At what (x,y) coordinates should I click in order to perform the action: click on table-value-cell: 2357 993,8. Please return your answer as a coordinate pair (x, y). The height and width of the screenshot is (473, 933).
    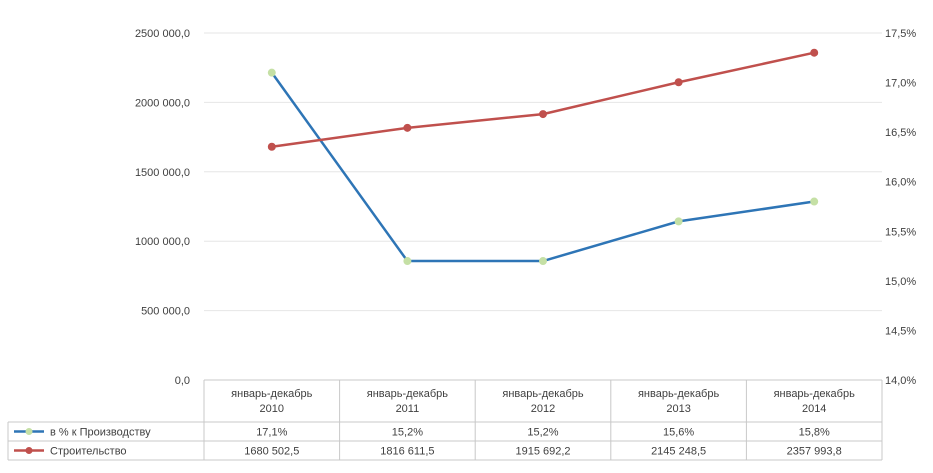
    Looking at the image, I should click on (814, 452).